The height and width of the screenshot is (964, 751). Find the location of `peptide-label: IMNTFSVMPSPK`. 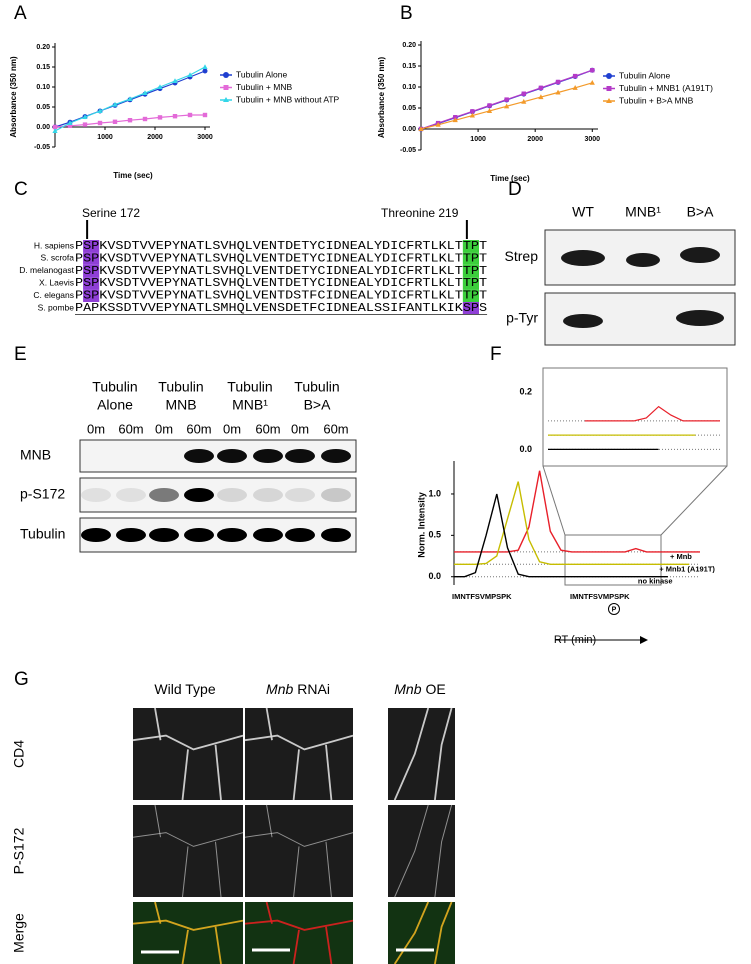

peptide-label: IMNTFSVMPSPK is located at coordinates (482, 596).